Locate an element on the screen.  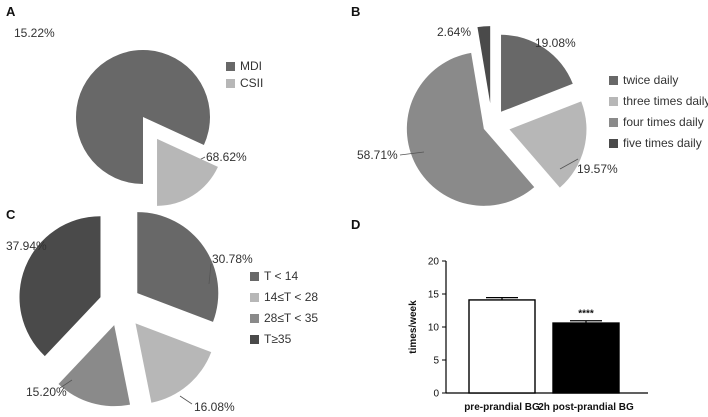
legend-c-label-2: 28≤T < 35 is located at coordinates (291, 318).